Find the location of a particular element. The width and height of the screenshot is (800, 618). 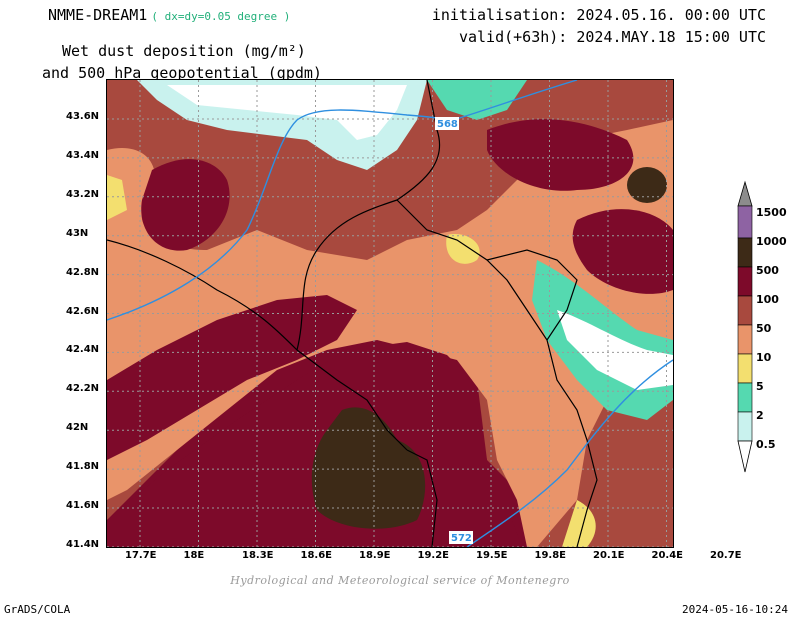

contour-label-572-box is located at coordinates (461, 537).